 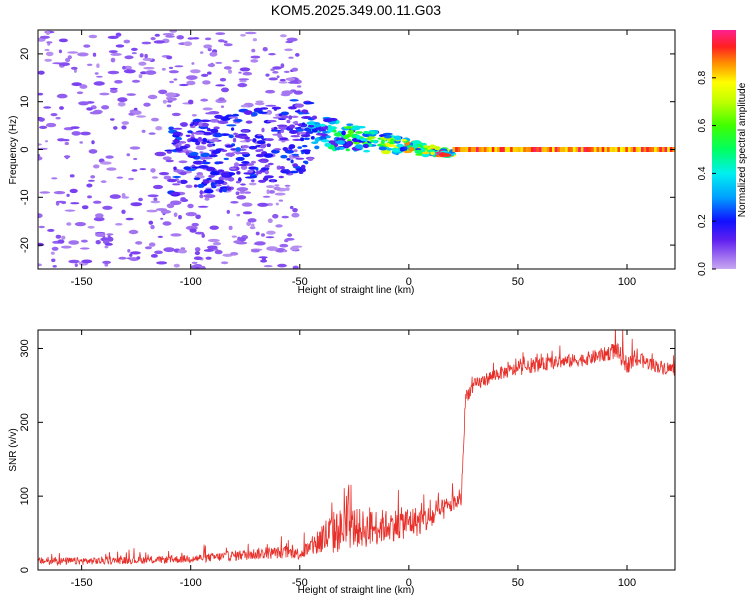 I want to click on y-tick-label: 200, so click(x=25, y=422).